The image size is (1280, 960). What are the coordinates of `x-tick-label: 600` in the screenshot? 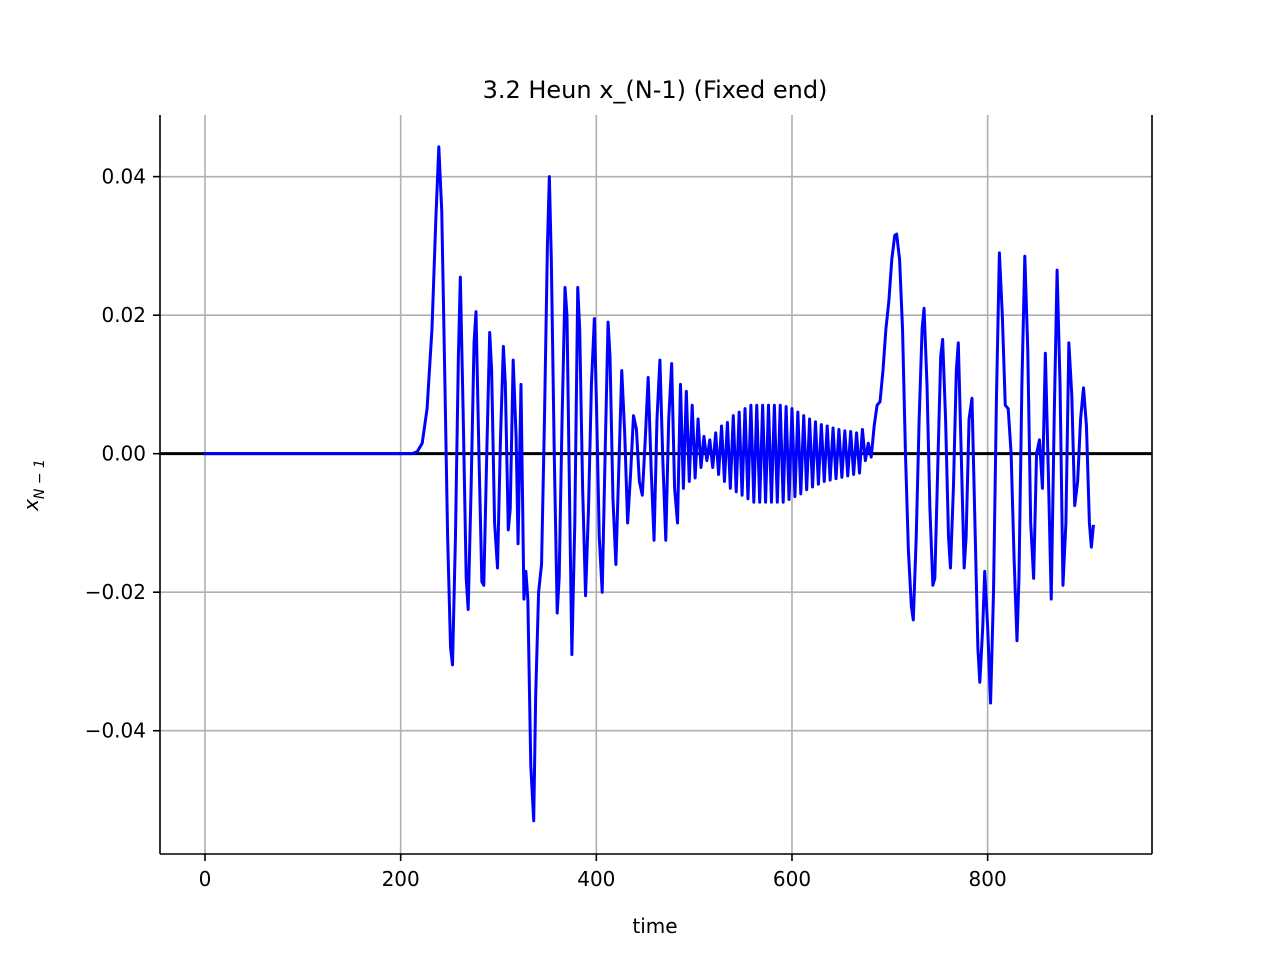 It's located at (792, 879).